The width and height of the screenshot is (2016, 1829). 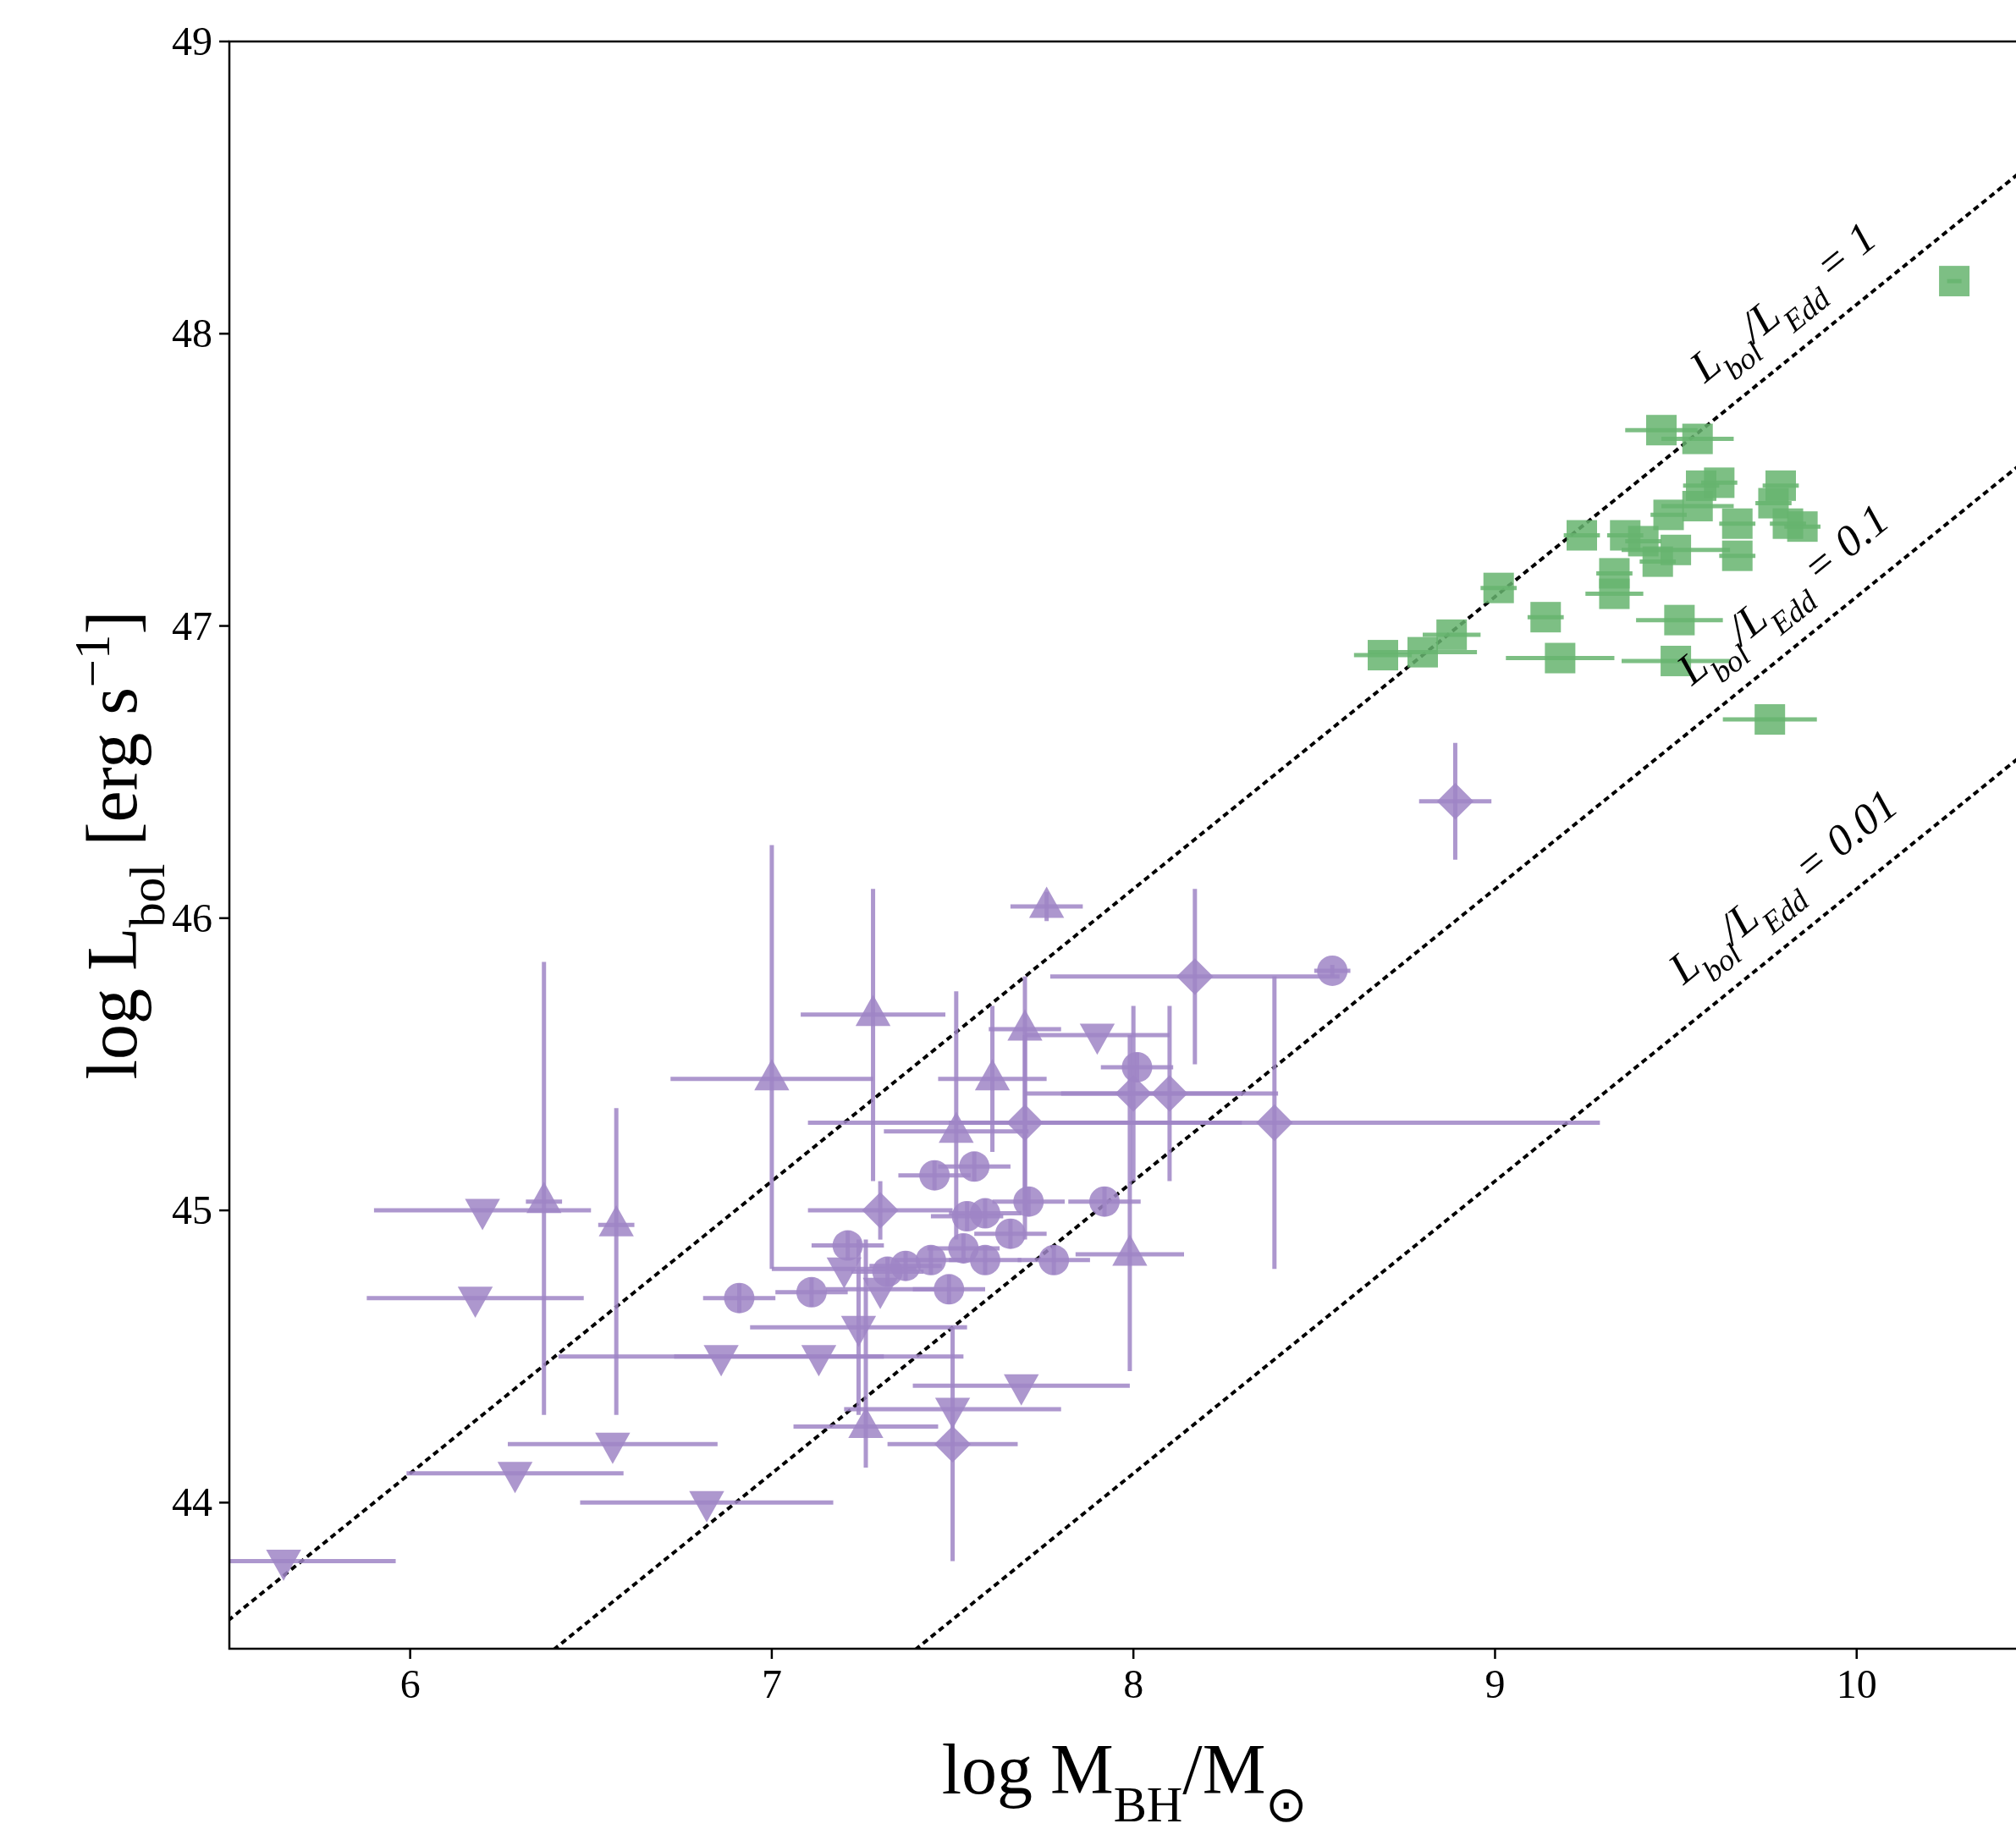 What do you see at coordinates (192, 1502) in the screenshot?
I see `y-tick-label: 44` at bounding box center [192, 1502].